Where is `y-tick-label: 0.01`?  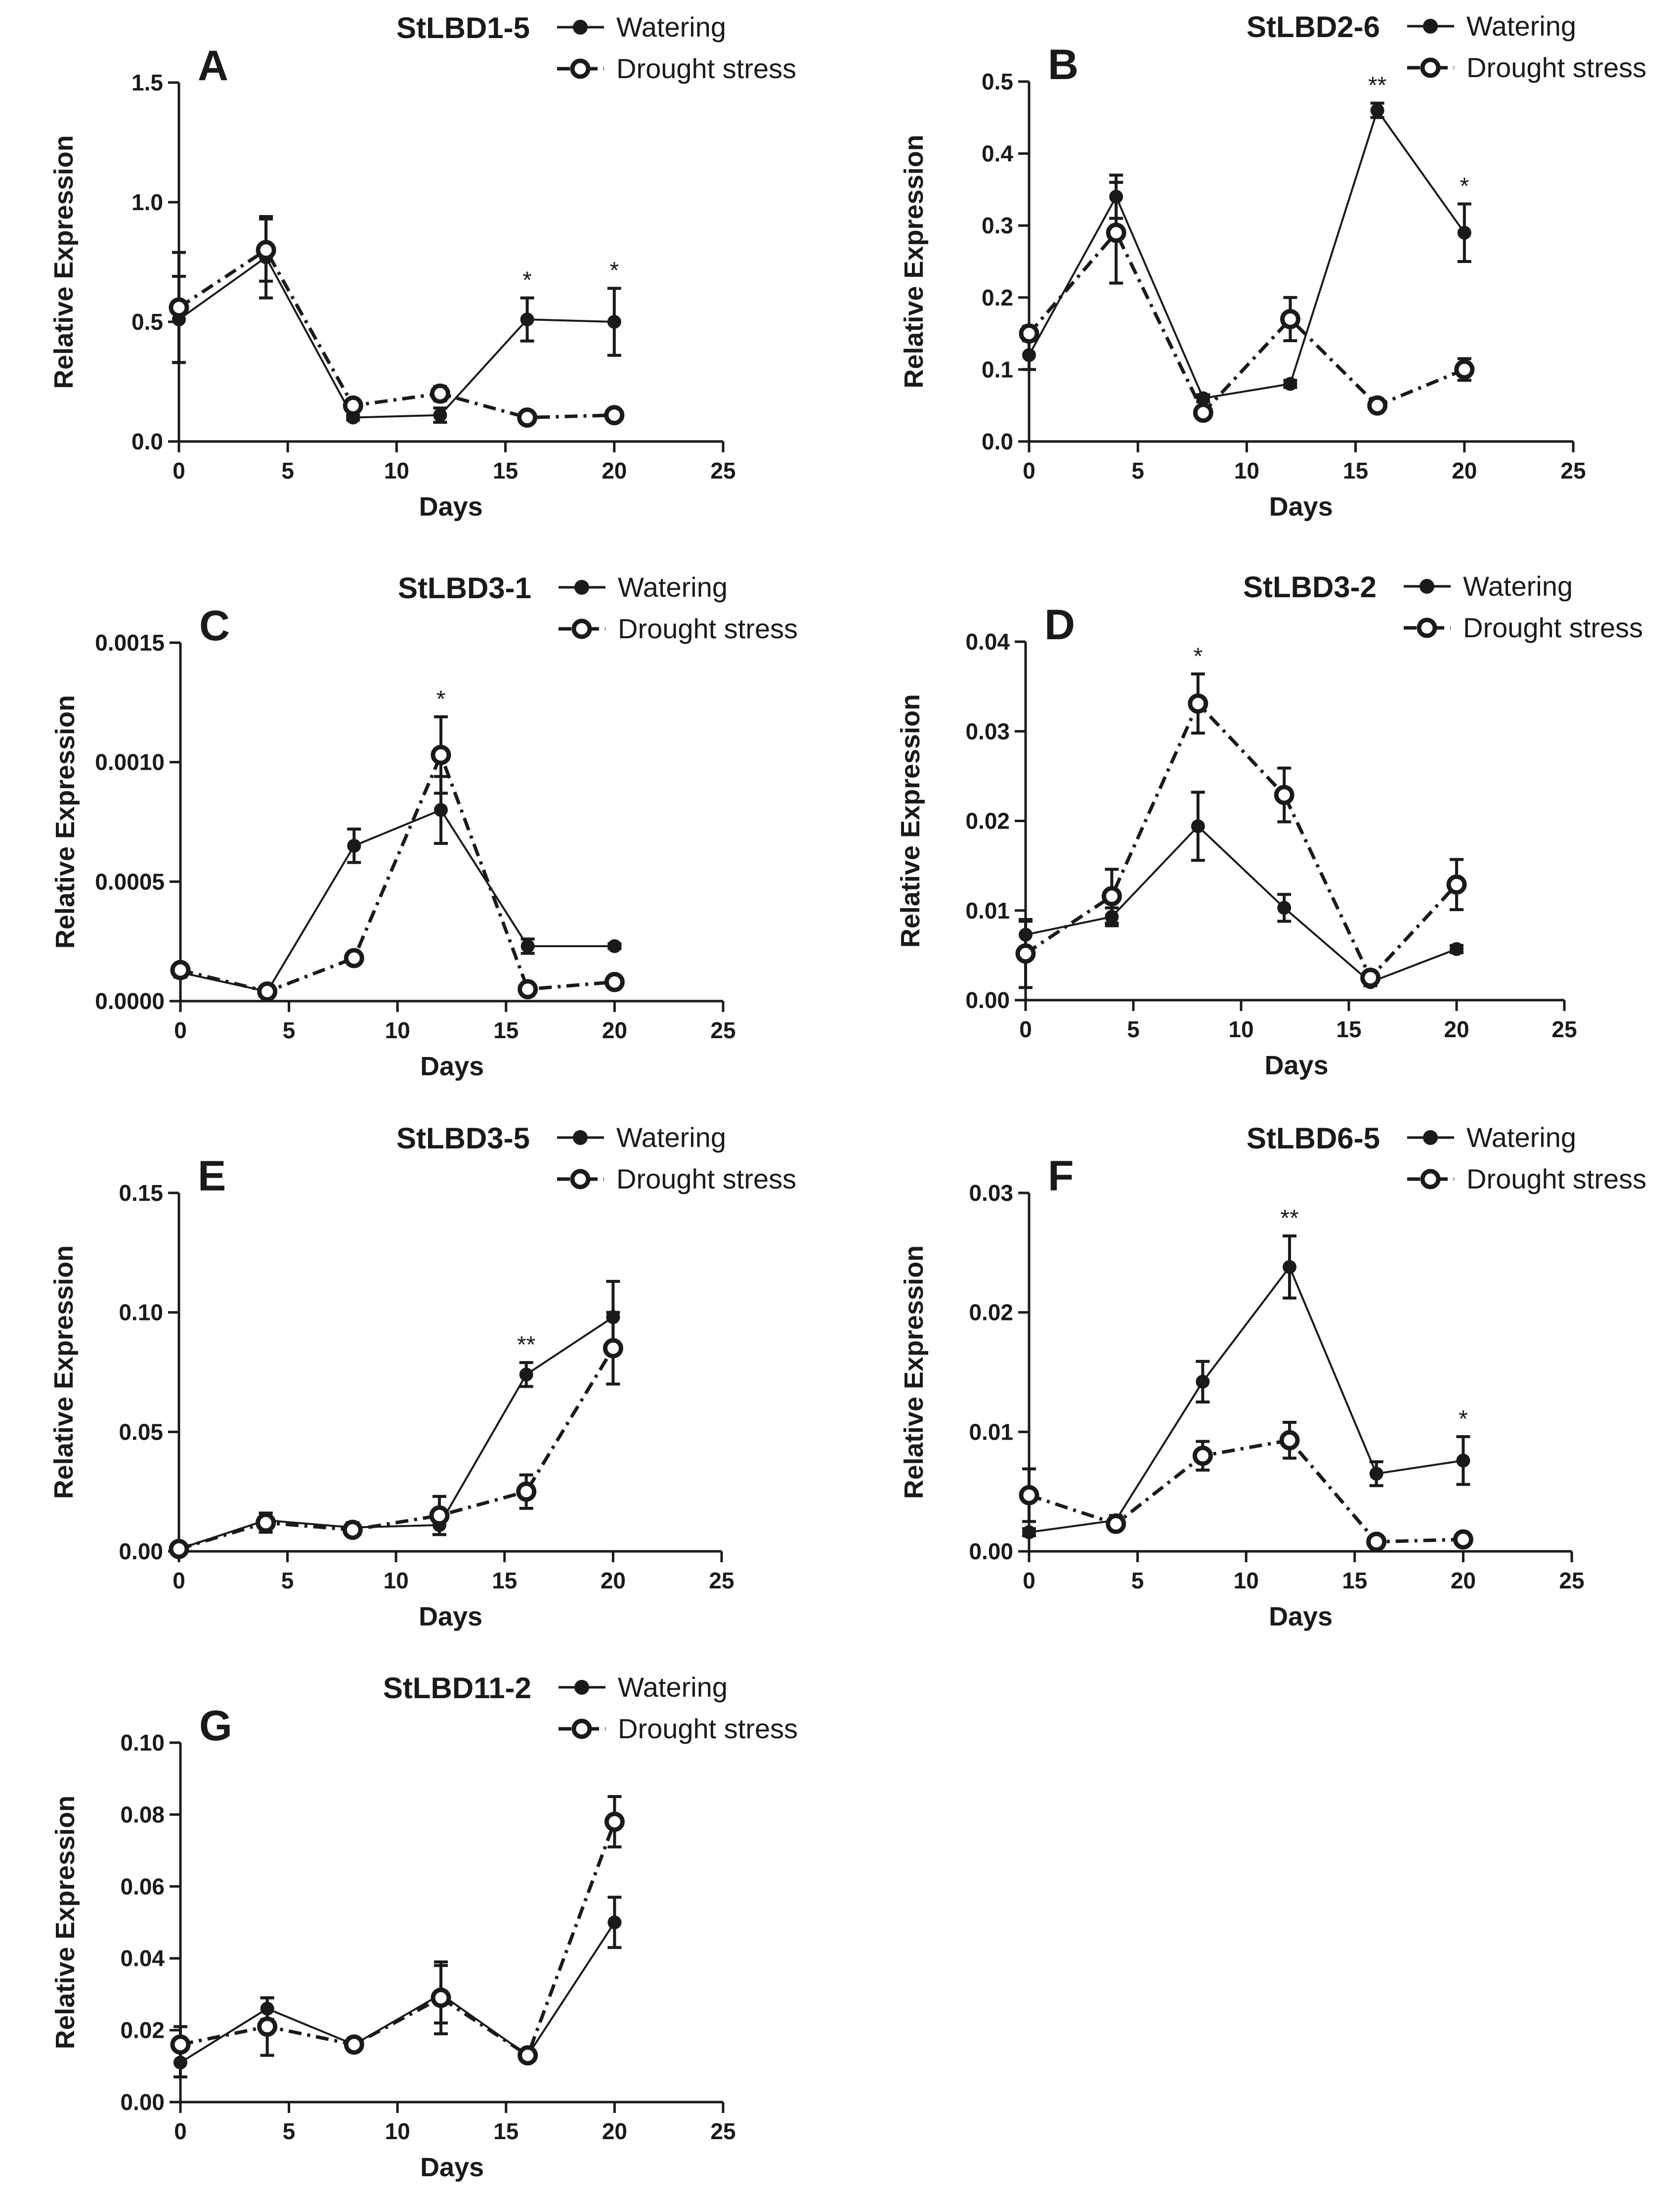
y-tick-label: 0.01 is located at coordinates (988, 910).